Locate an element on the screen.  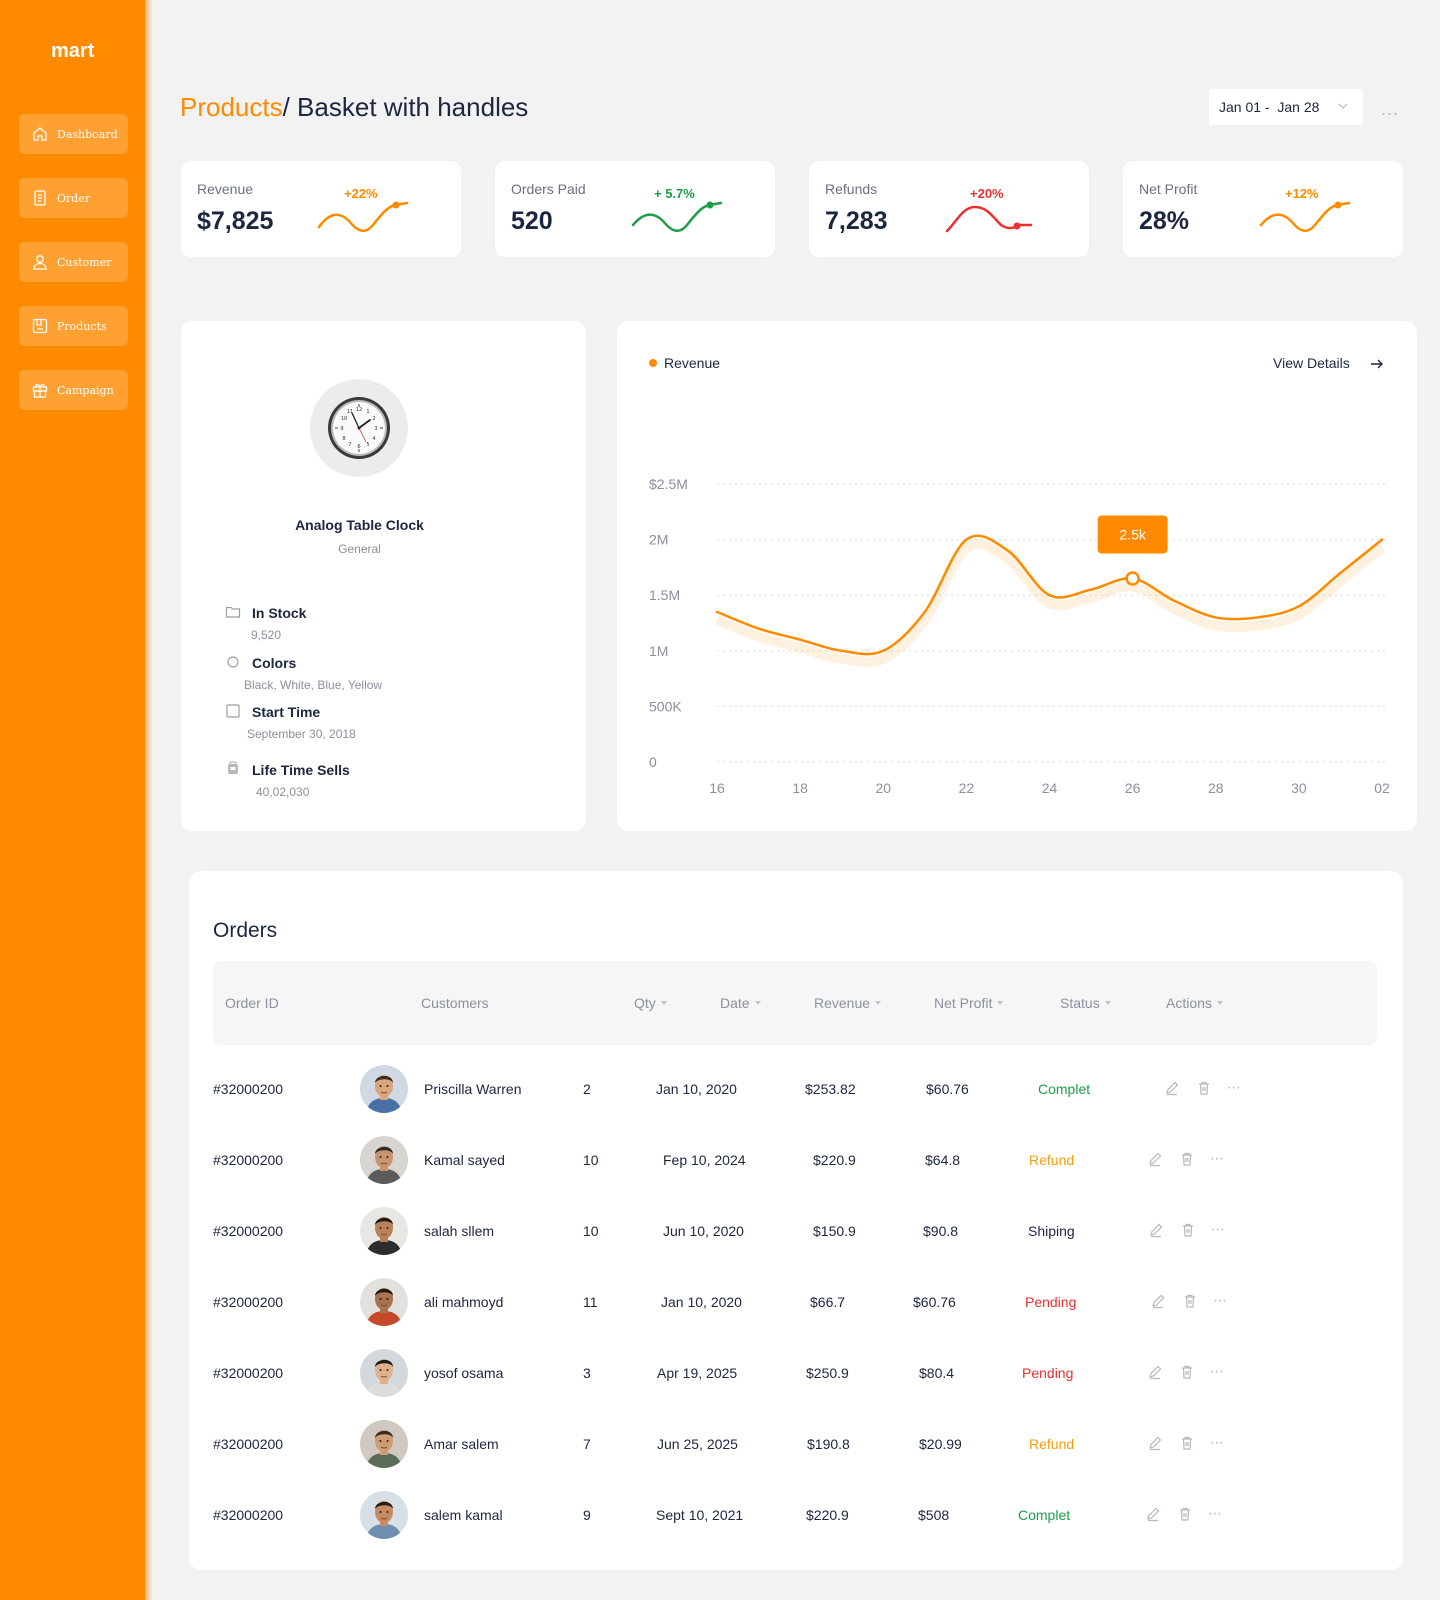
legend-dot is located at coordinates (653, 363).